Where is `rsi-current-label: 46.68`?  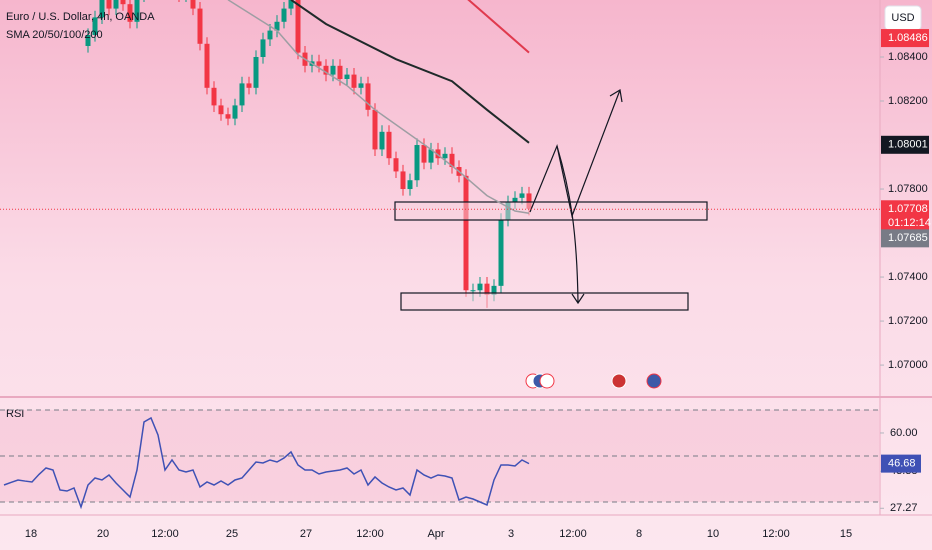 rsi-current-label: 46.68 is located at coordinates (902, 464).